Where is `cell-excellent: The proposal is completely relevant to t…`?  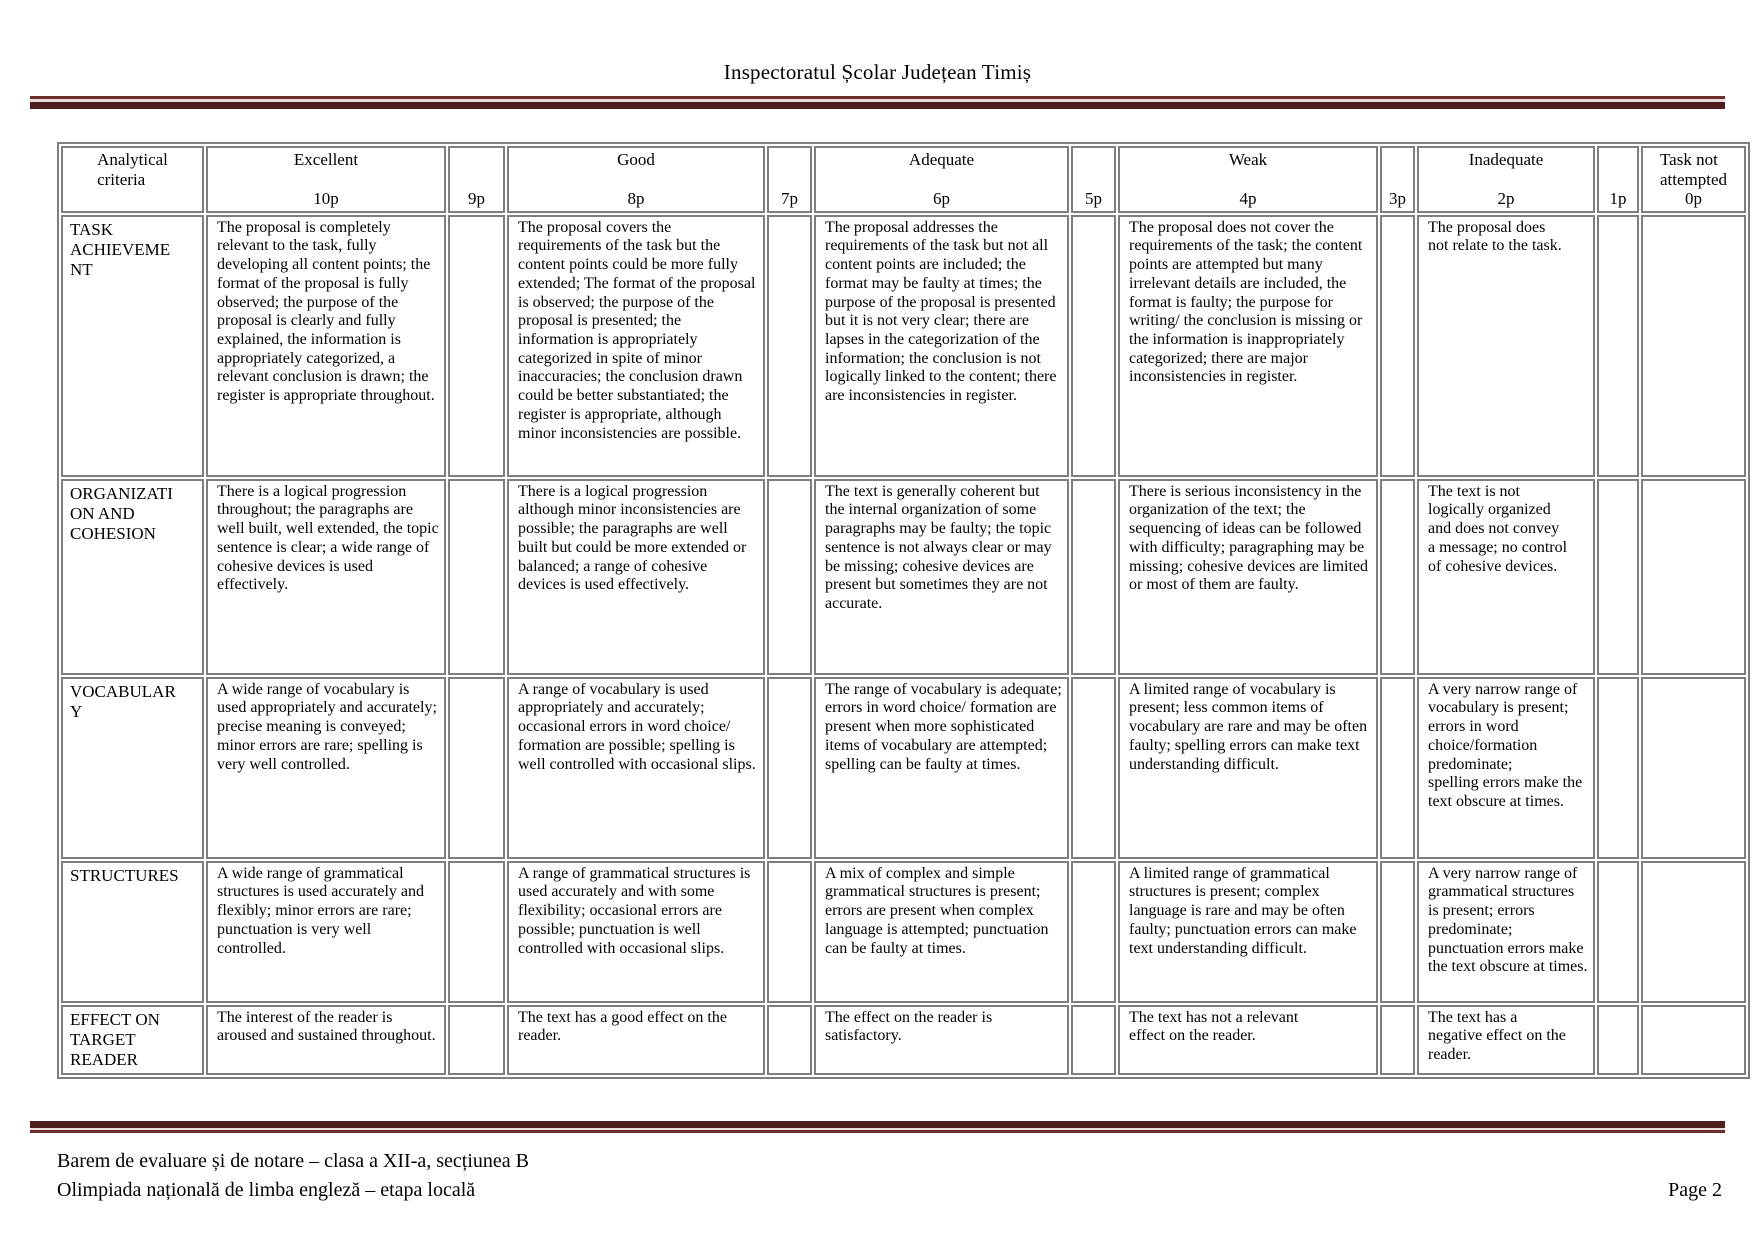
cell-excellent: The proposal is completely relevant to t… is located at coordinates (326, 345).